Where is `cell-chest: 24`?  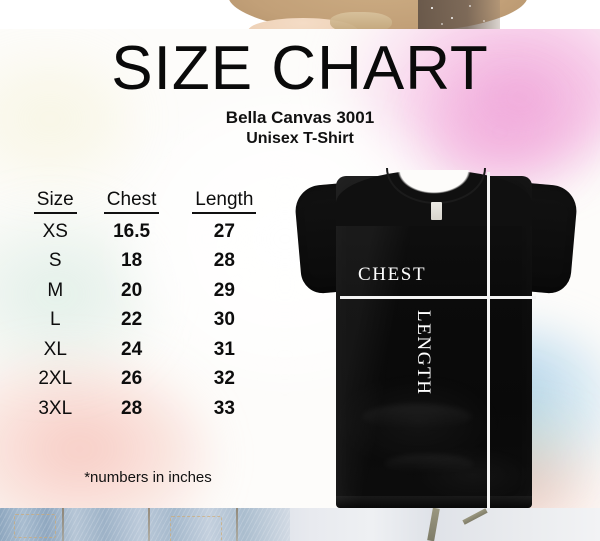
cell-chest: 24 is located at coordinates (132, 349).